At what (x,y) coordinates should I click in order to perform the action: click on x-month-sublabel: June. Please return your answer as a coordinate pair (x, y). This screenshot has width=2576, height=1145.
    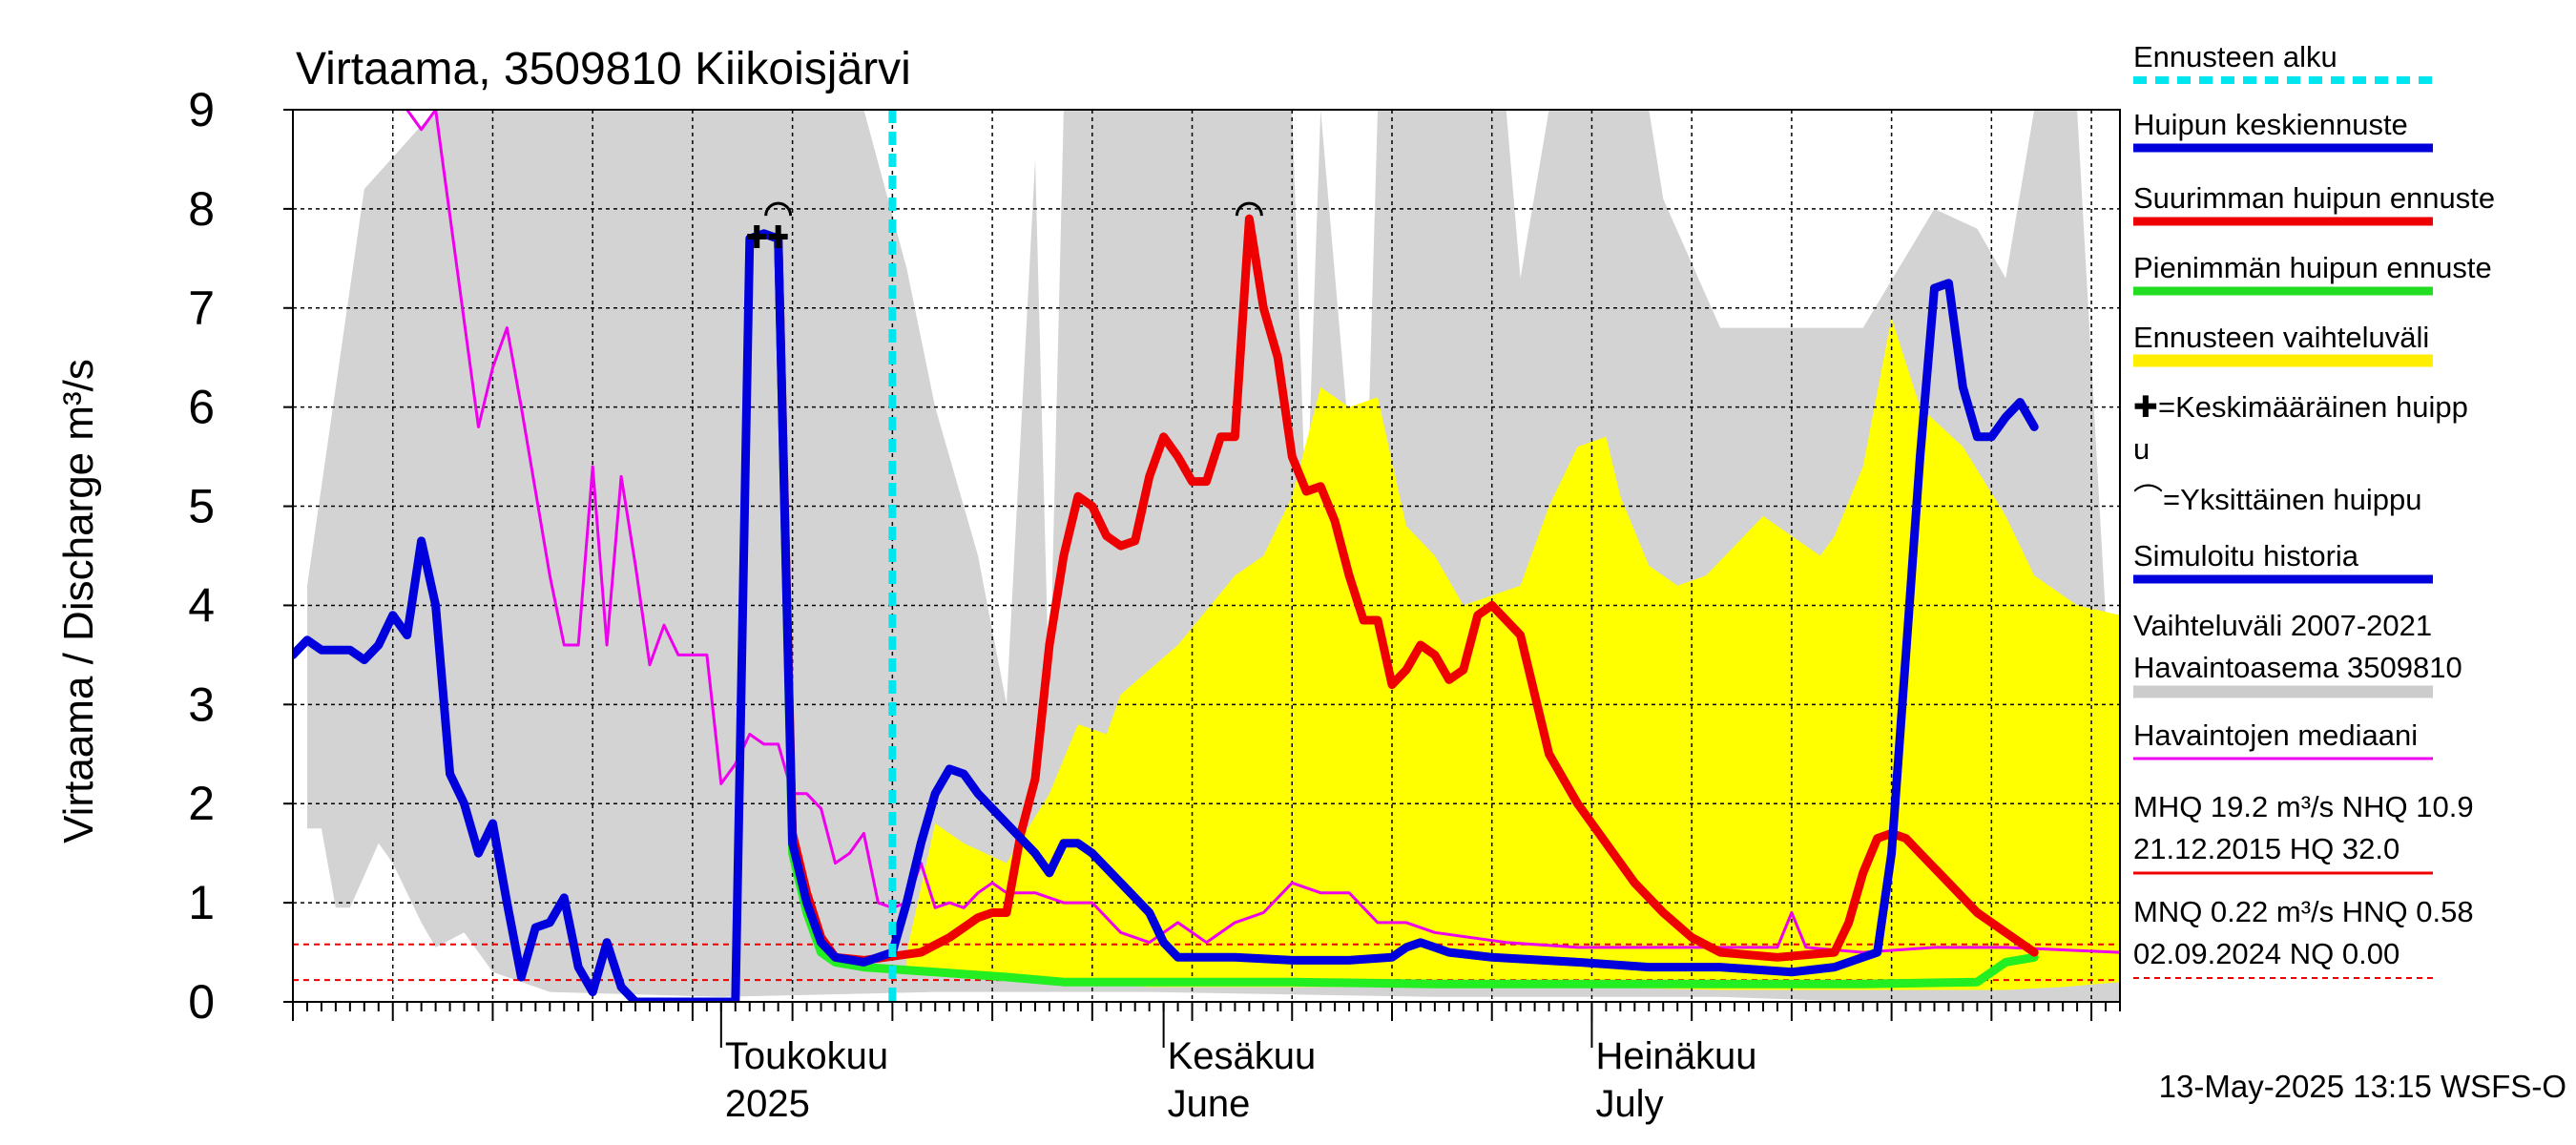
    Looking at the image, I should click on (1209, 1104).